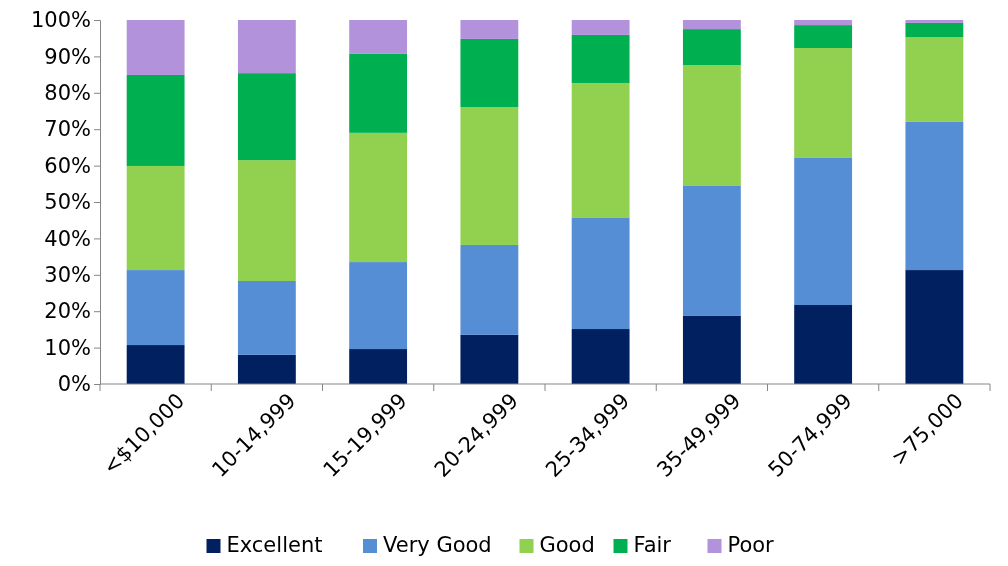 This screenshot has height=566, width=1008. I want to click on y-tick-label: 100%, so click(60, 20).